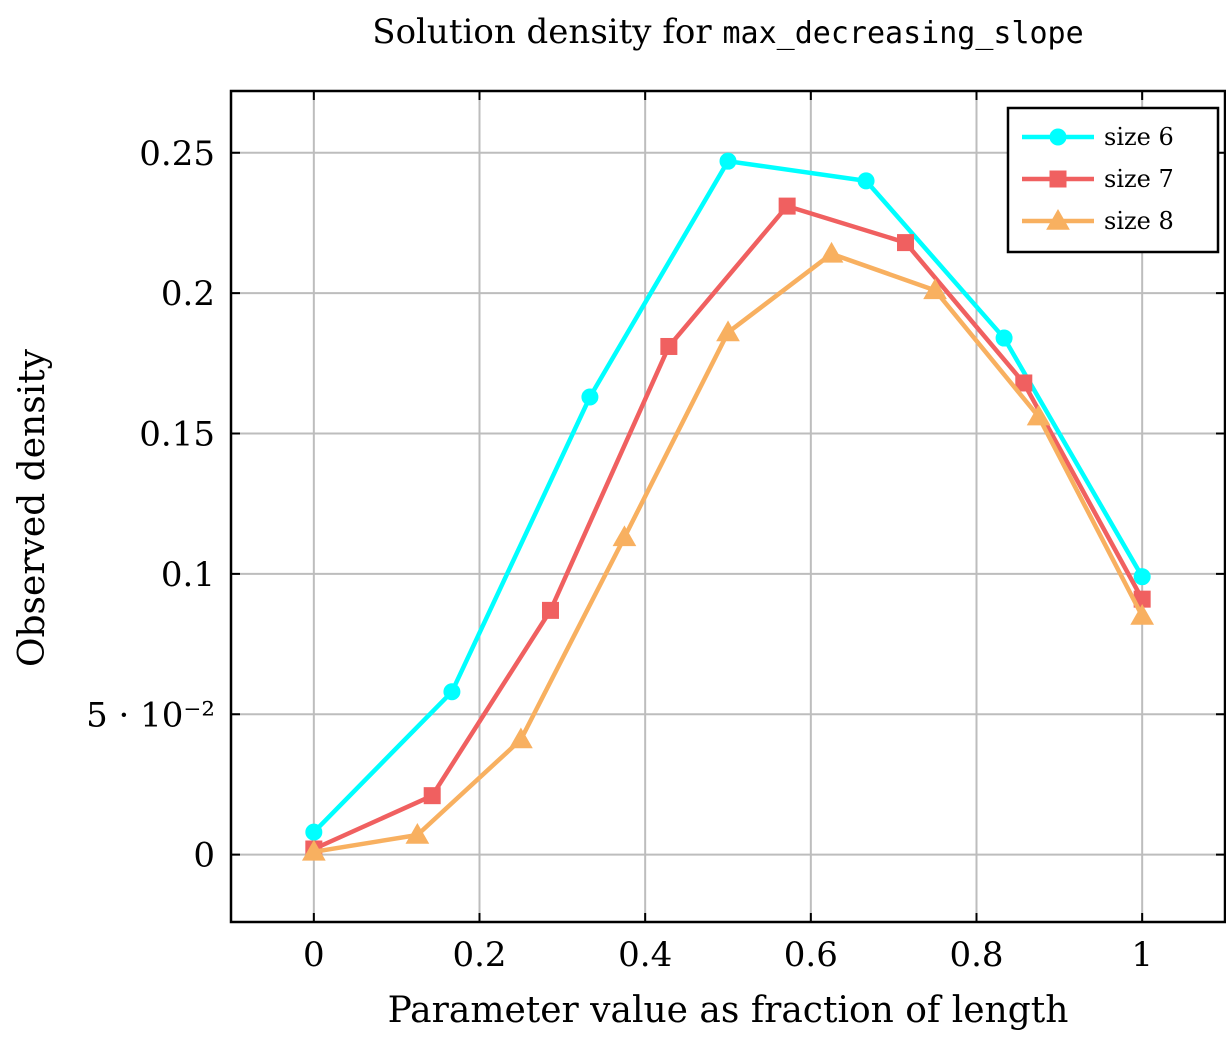 This screenshot has height=1044, width=1226. What do you see at coordinates (811, 955) in the screenshot?
I see `x-tick-label: 0.6` at bounding box center [811, 955].